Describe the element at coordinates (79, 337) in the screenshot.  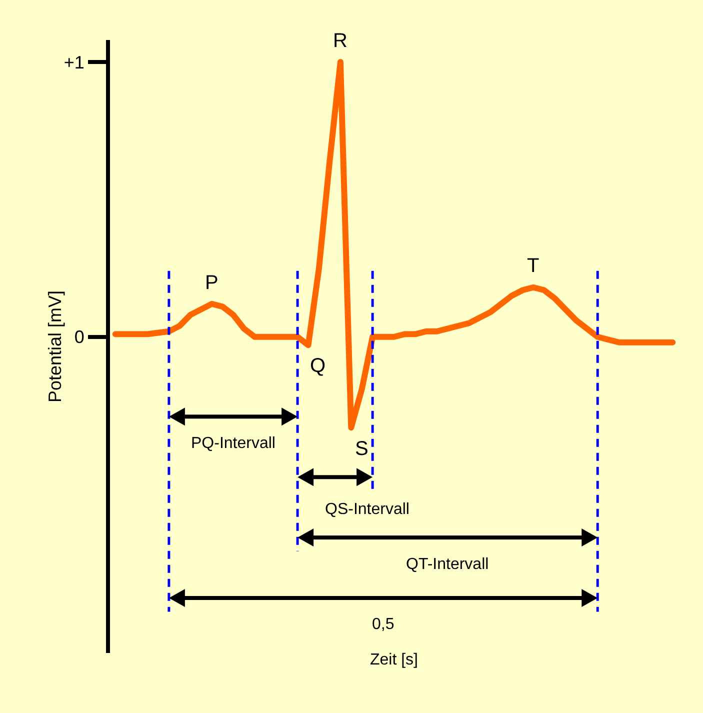
I see `y-tick-label: 0` at that location.